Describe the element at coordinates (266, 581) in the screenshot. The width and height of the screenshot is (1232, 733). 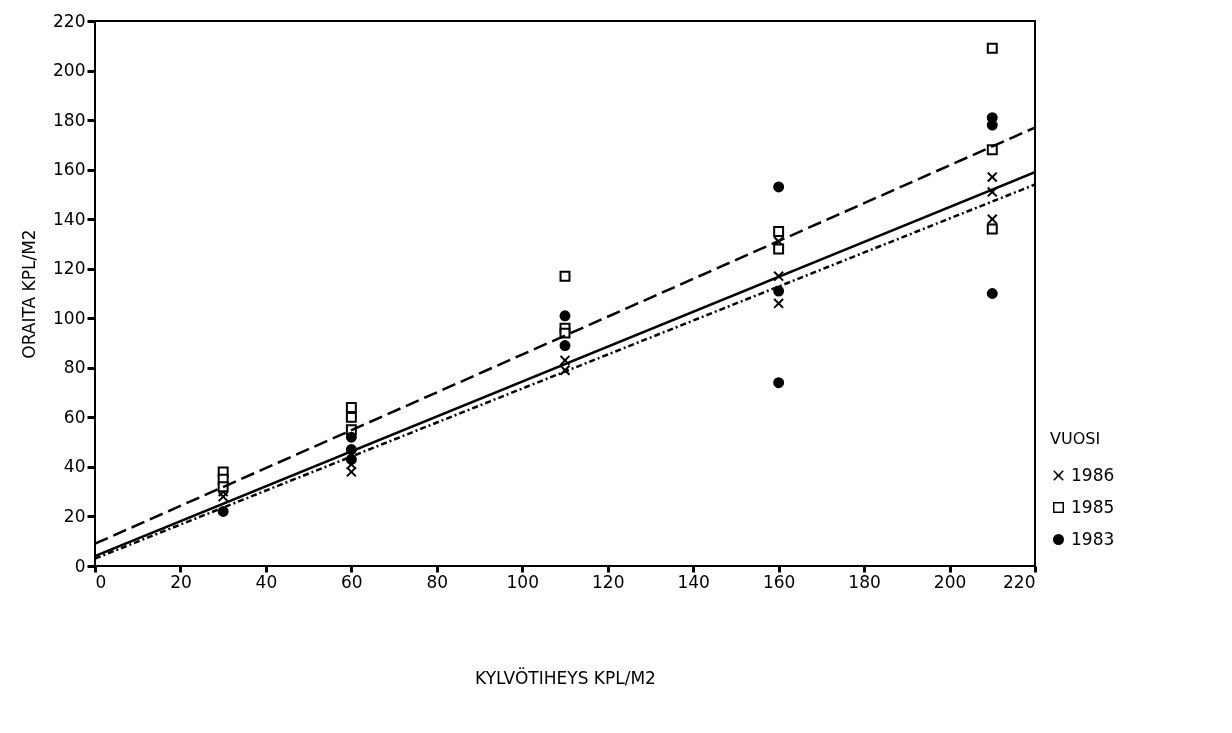
I see `x-tick-label: 40` at that location.